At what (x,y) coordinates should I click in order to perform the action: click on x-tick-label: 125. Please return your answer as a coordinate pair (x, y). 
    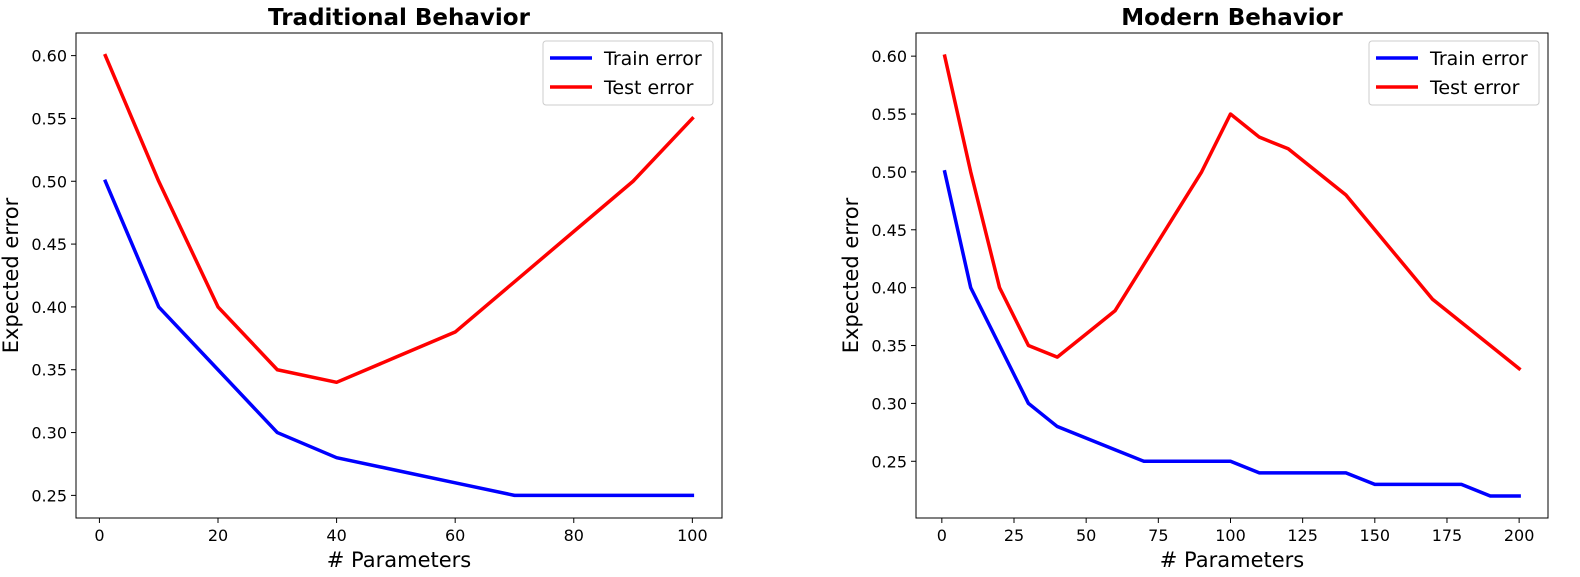
    Looking at the image, I should click on (1302, 535).